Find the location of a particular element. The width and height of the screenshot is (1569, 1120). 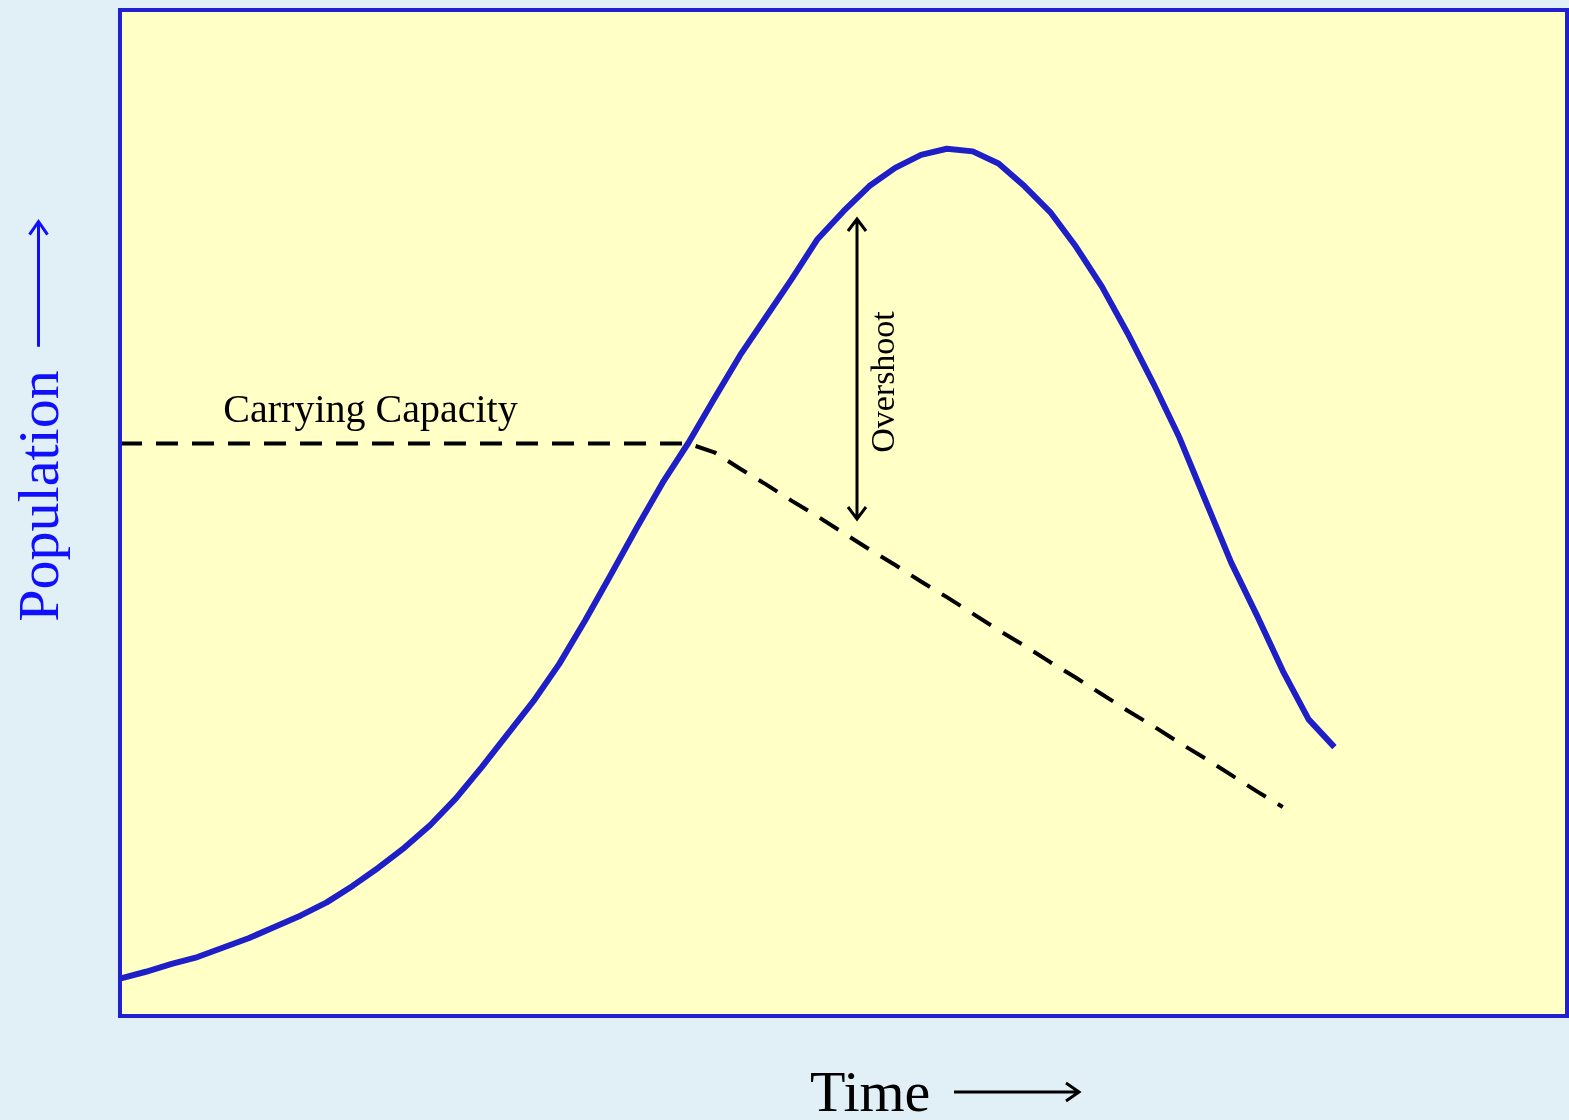

annotation: Overshoot is located at coordinates (882, 382).